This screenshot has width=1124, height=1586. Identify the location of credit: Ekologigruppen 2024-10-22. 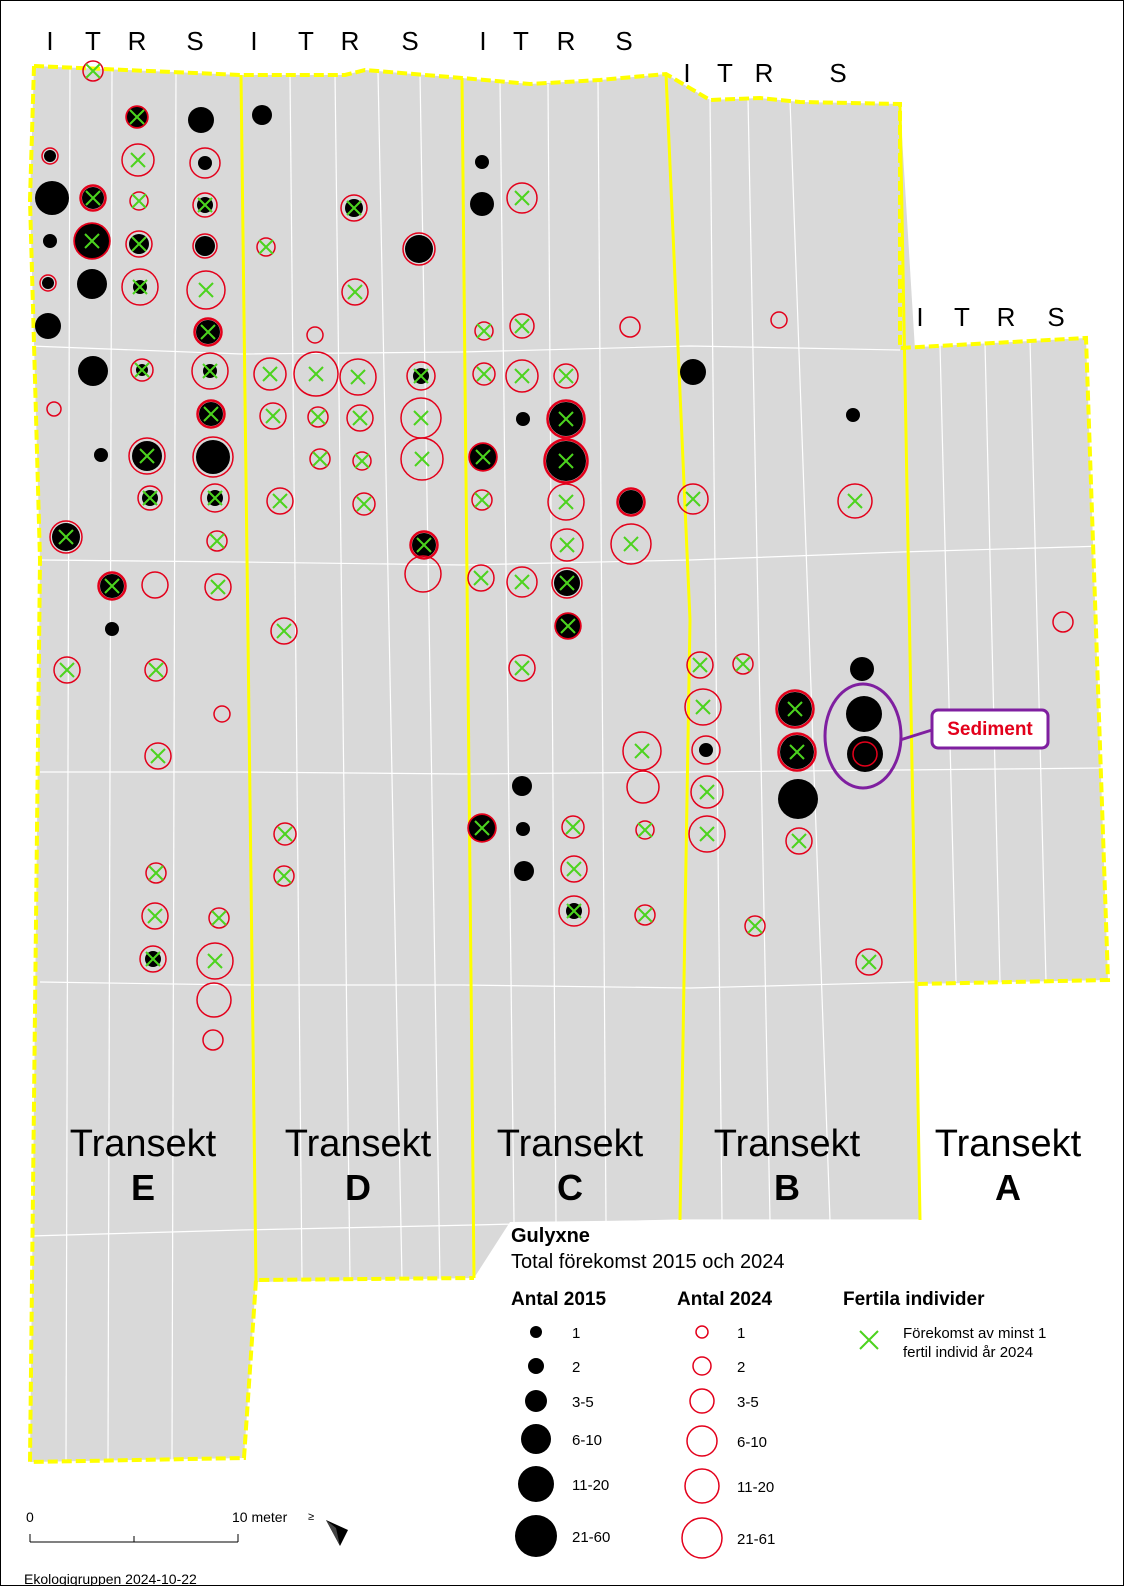
(110, 1578).